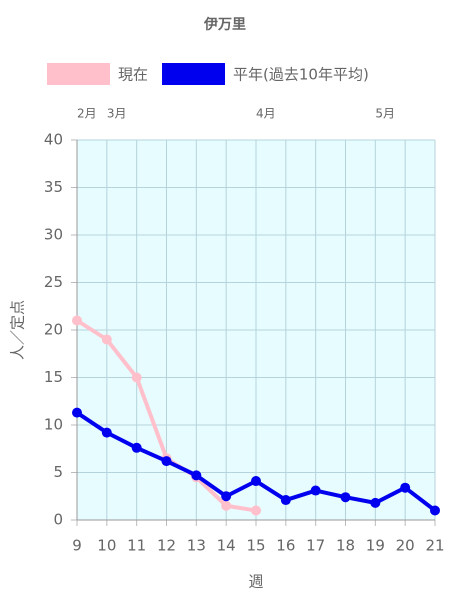 This screenshot has width=450, height=600. What do you see at coordinates (53, 377) in the screenshot?
I see `y-tick-label: 15` at bounding box center [53, 377].